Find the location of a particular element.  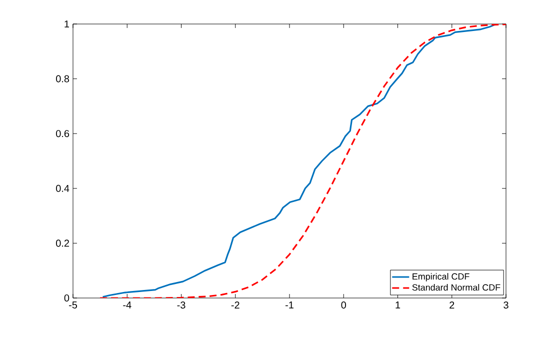

x-tick-label: 2 is located at coordinates (452, 305).